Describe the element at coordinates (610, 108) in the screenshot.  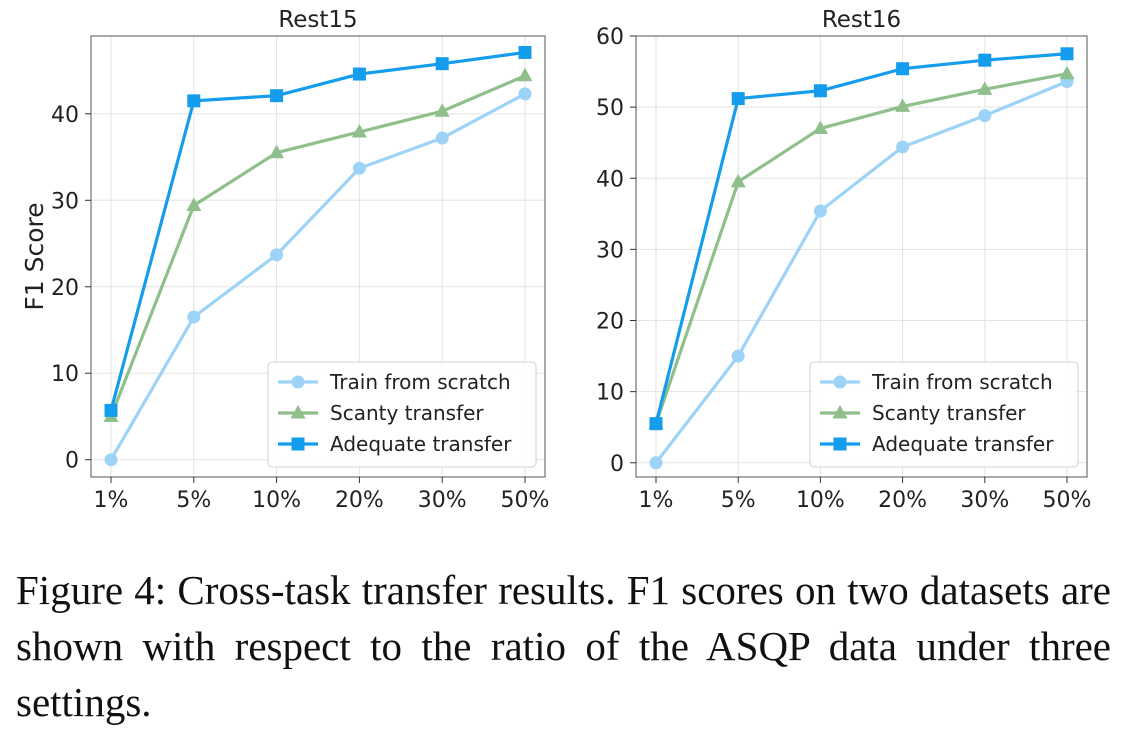
I see `y-tick-label: 50` at that location.